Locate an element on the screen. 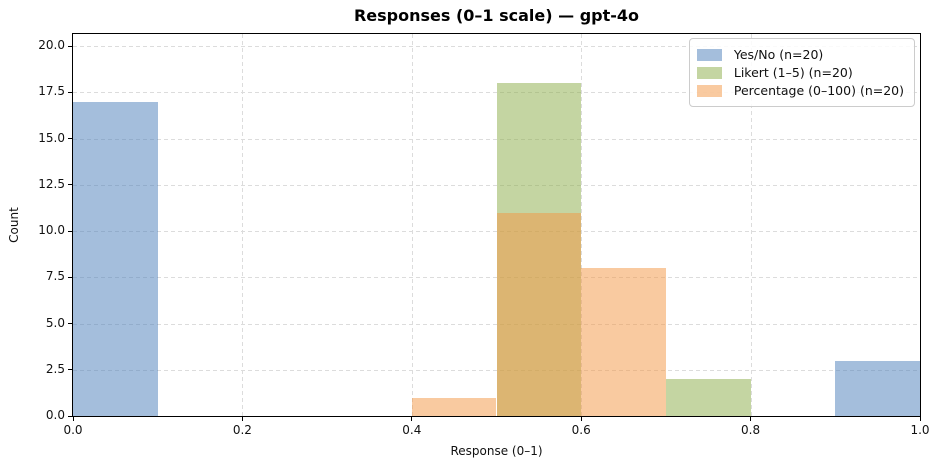  legend-label-yesno: Yes/No (n=20) is located at coordinates (778, 54).